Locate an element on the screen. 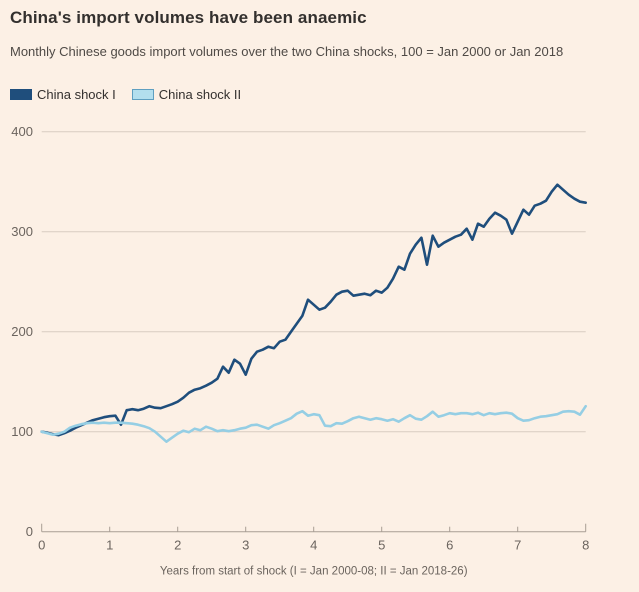 The image size is (639, 592). y-tick-label-300: 300 is located at coordinates (22, 231).